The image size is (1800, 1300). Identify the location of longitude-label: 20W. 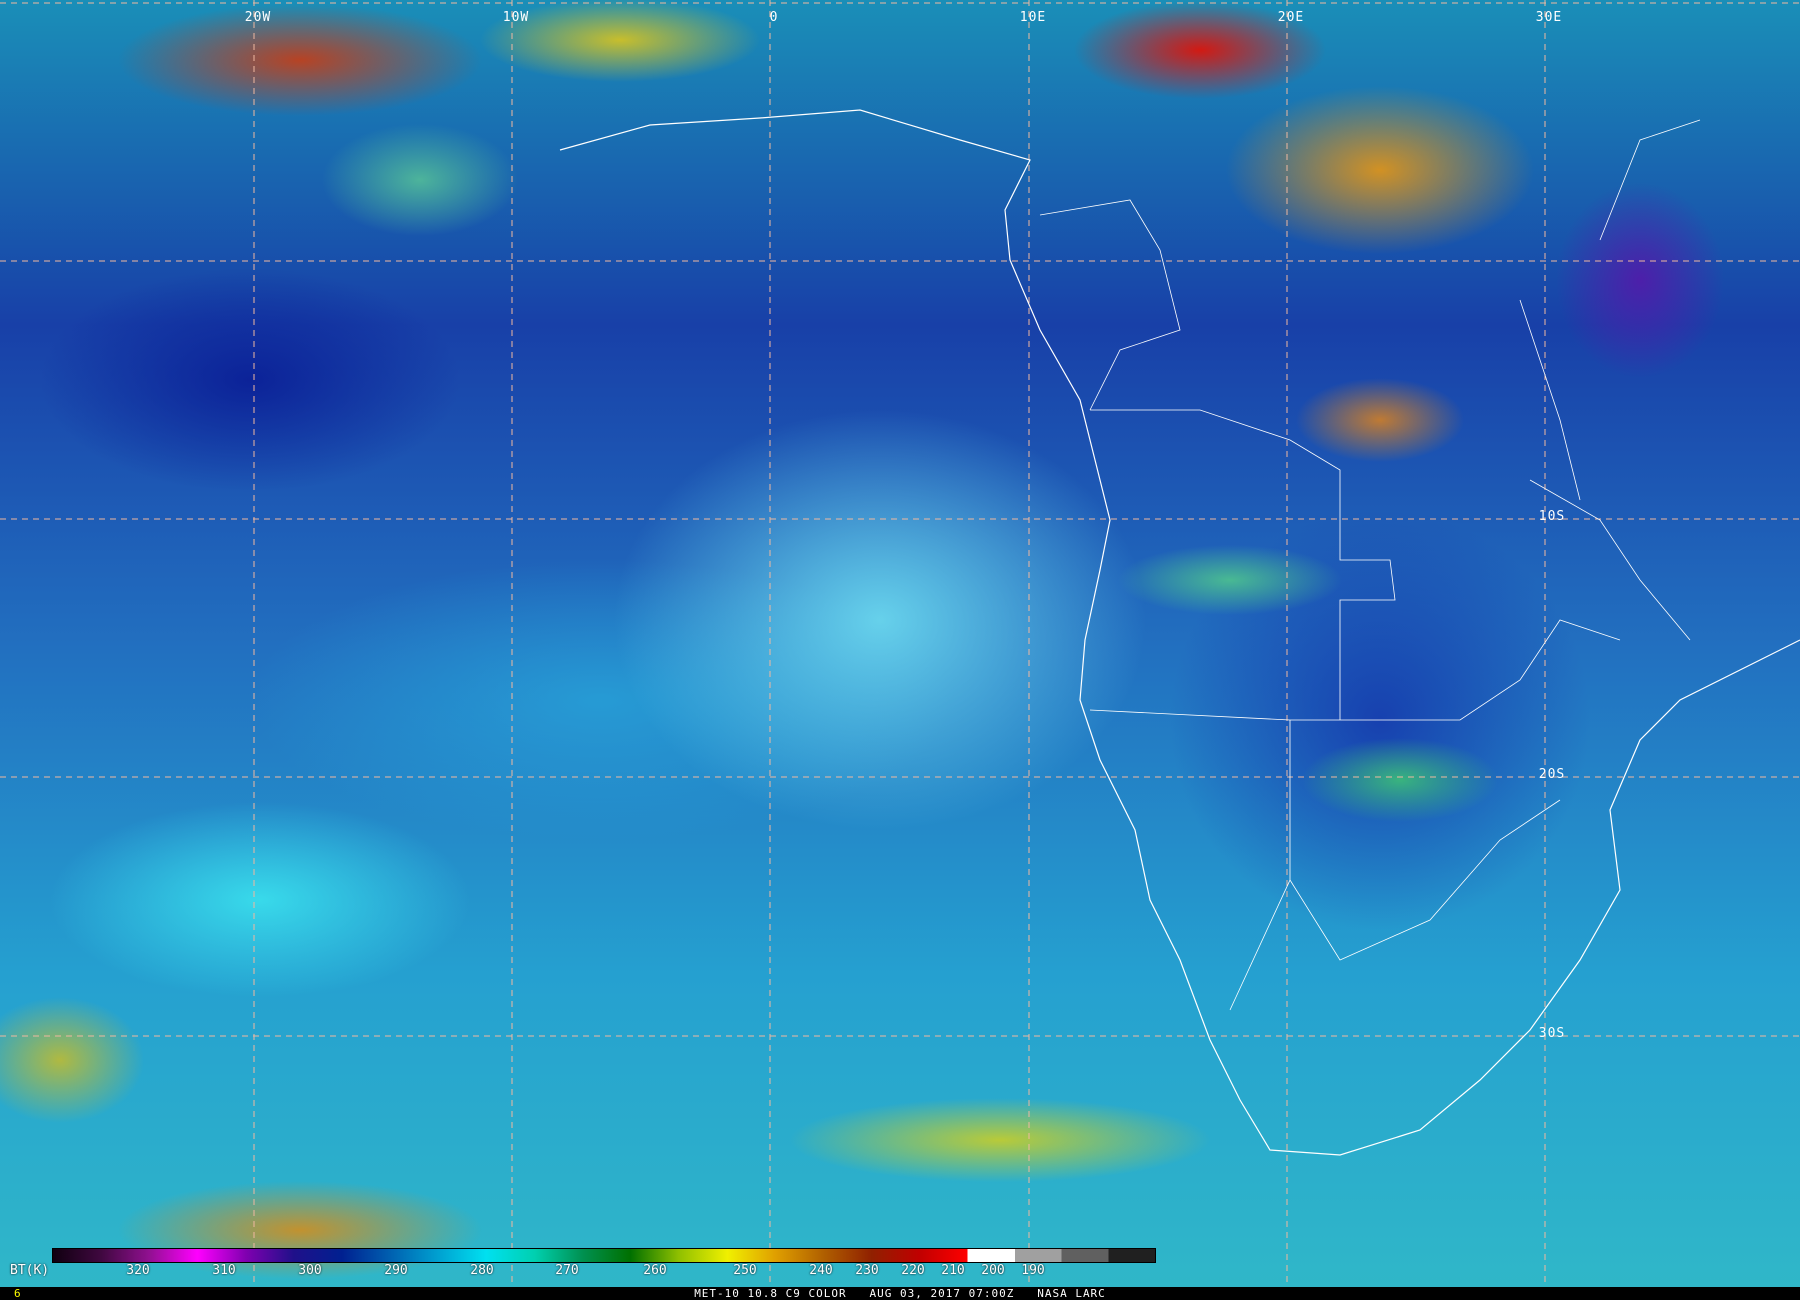
(258, 17).